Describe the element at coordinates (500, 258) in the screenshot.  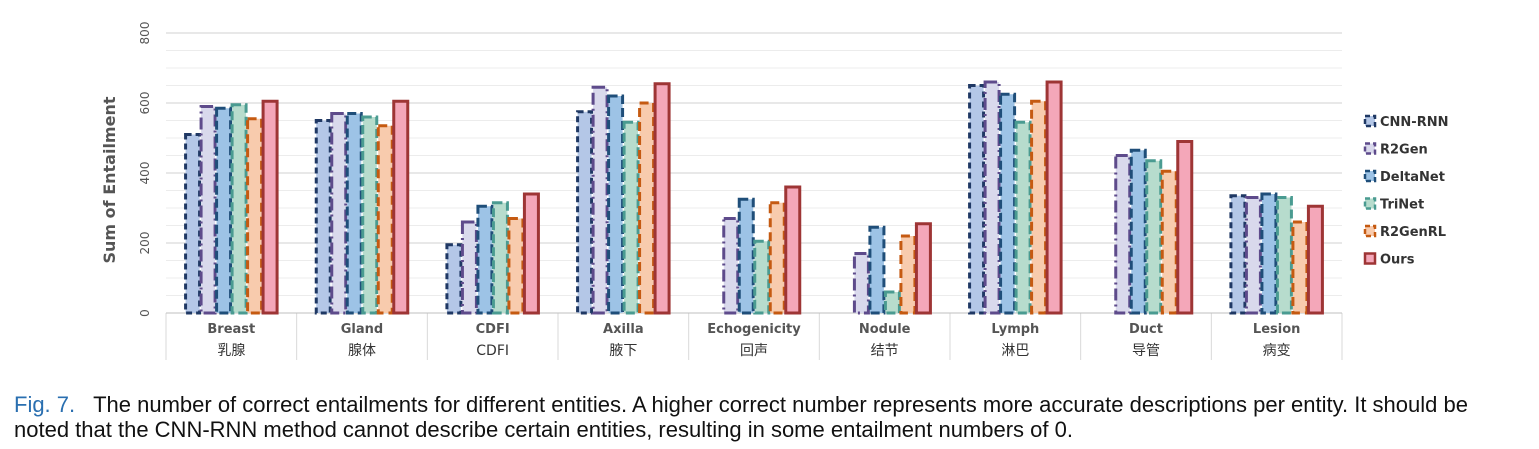
I see `bar-trinet-cdfi` at that location.